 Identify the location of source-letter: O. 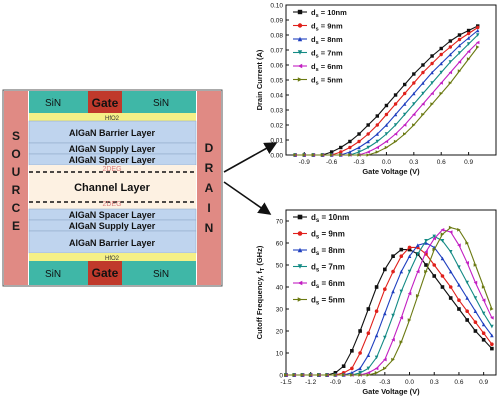
(15, 154).